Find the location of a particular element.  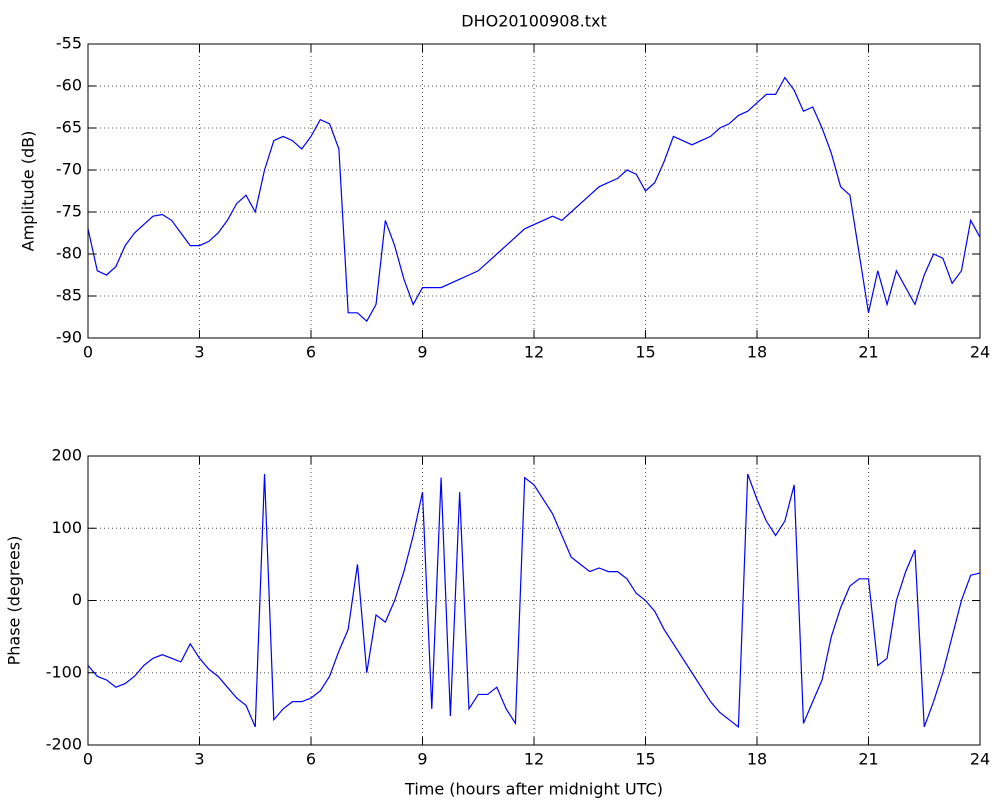

y-tick-label: 100 is located at coordinates (66, 527).